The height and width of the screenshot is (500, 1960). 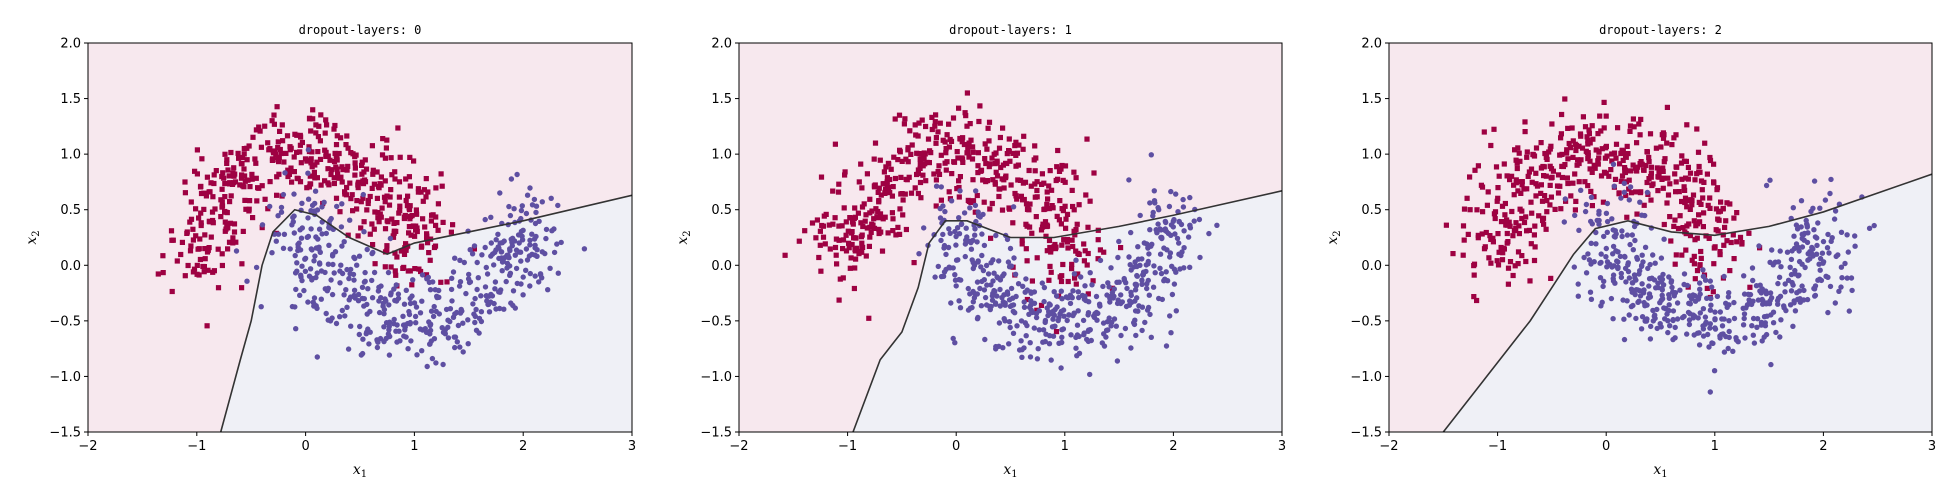 What do you see at coordinates (1366, 321) in the screenshot?
I see `y-tick-label: −0.5` at bounding box center [1366, 321].